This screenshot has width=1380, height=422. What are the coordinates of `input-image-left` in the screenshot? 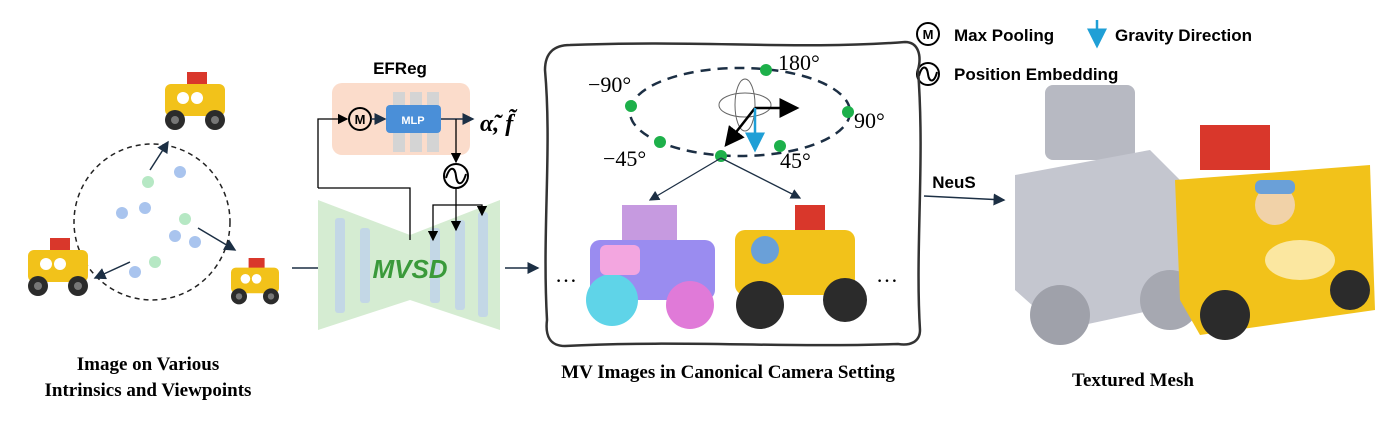 It's located at (58, 267).